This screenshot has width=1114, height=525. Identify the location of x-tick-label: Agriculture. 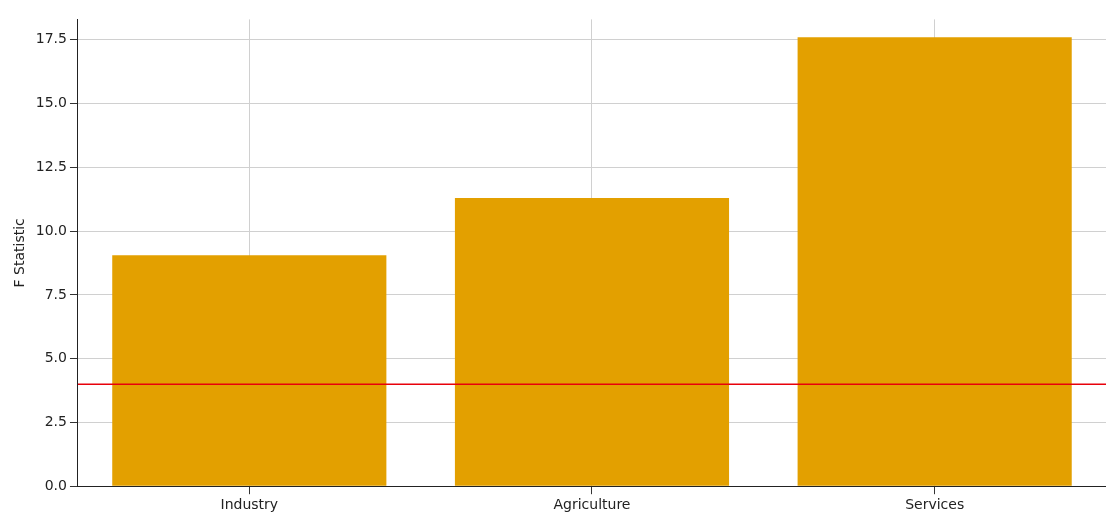
(592, 504).